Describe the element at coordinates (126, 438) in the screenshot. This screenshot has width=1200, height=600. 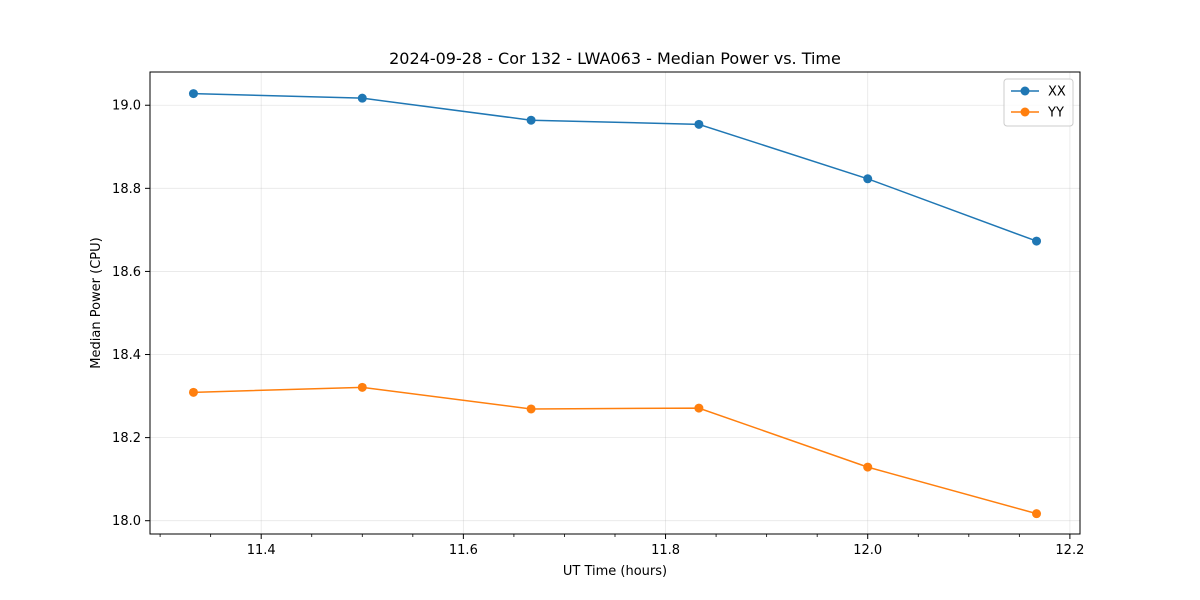
I see `y-tick-label: 18.2` at that location.